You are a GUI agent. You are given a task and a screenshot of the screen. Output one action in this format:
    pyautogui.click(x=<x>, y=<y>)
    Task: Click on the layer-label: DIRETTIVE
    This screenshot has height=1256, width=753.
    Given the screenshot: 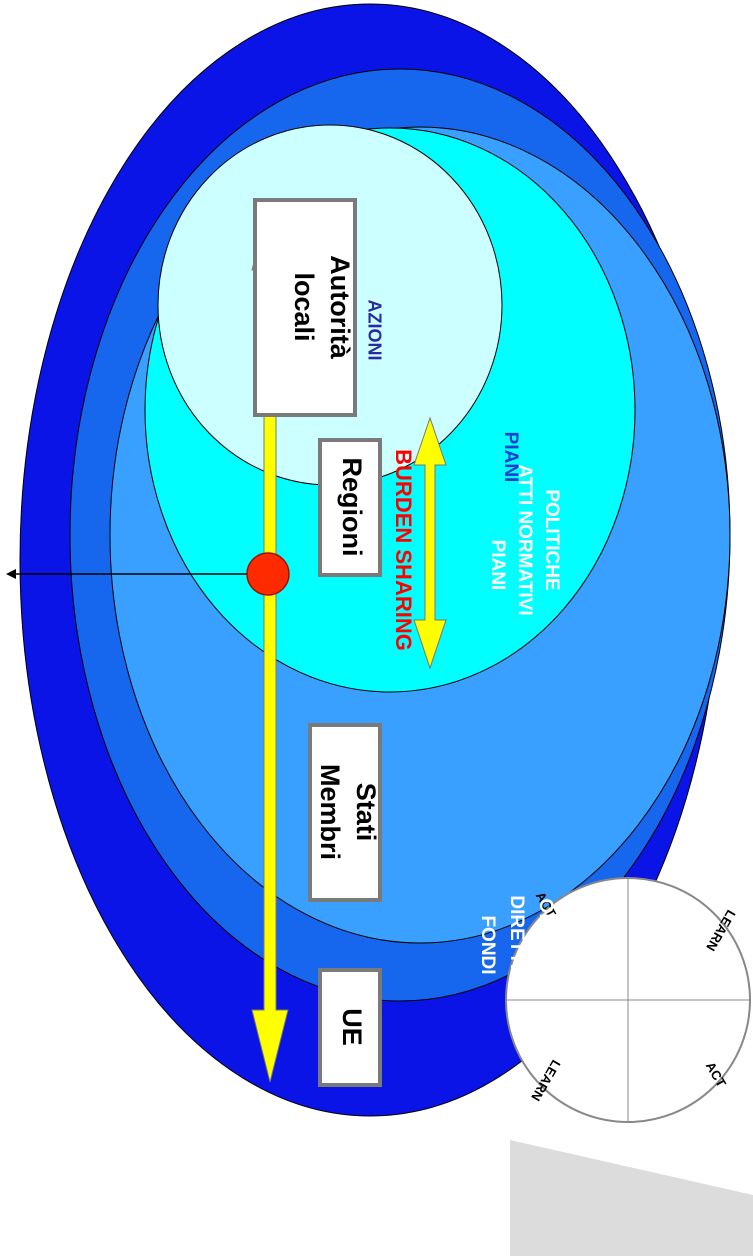 What is the action you would take?
    pyautogui.click(x=516, y=944)
    